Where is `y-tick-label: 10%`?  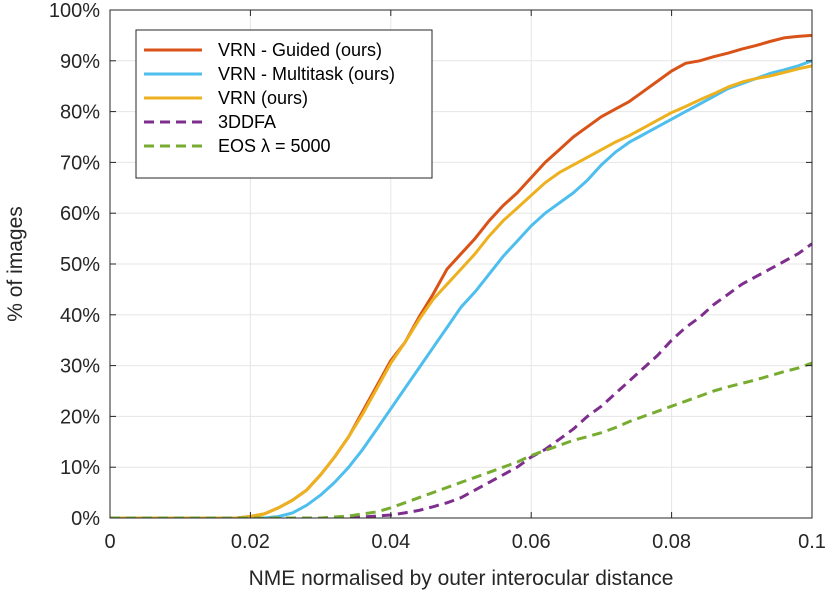 y-tick-label: 10% is located at coordinates (80, 468).